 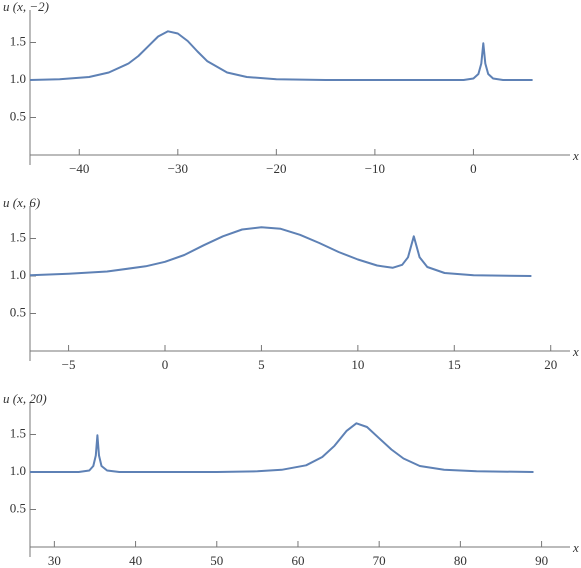 I want to click on y-axis-label: u (x, −2), so click(x=26, y=7).